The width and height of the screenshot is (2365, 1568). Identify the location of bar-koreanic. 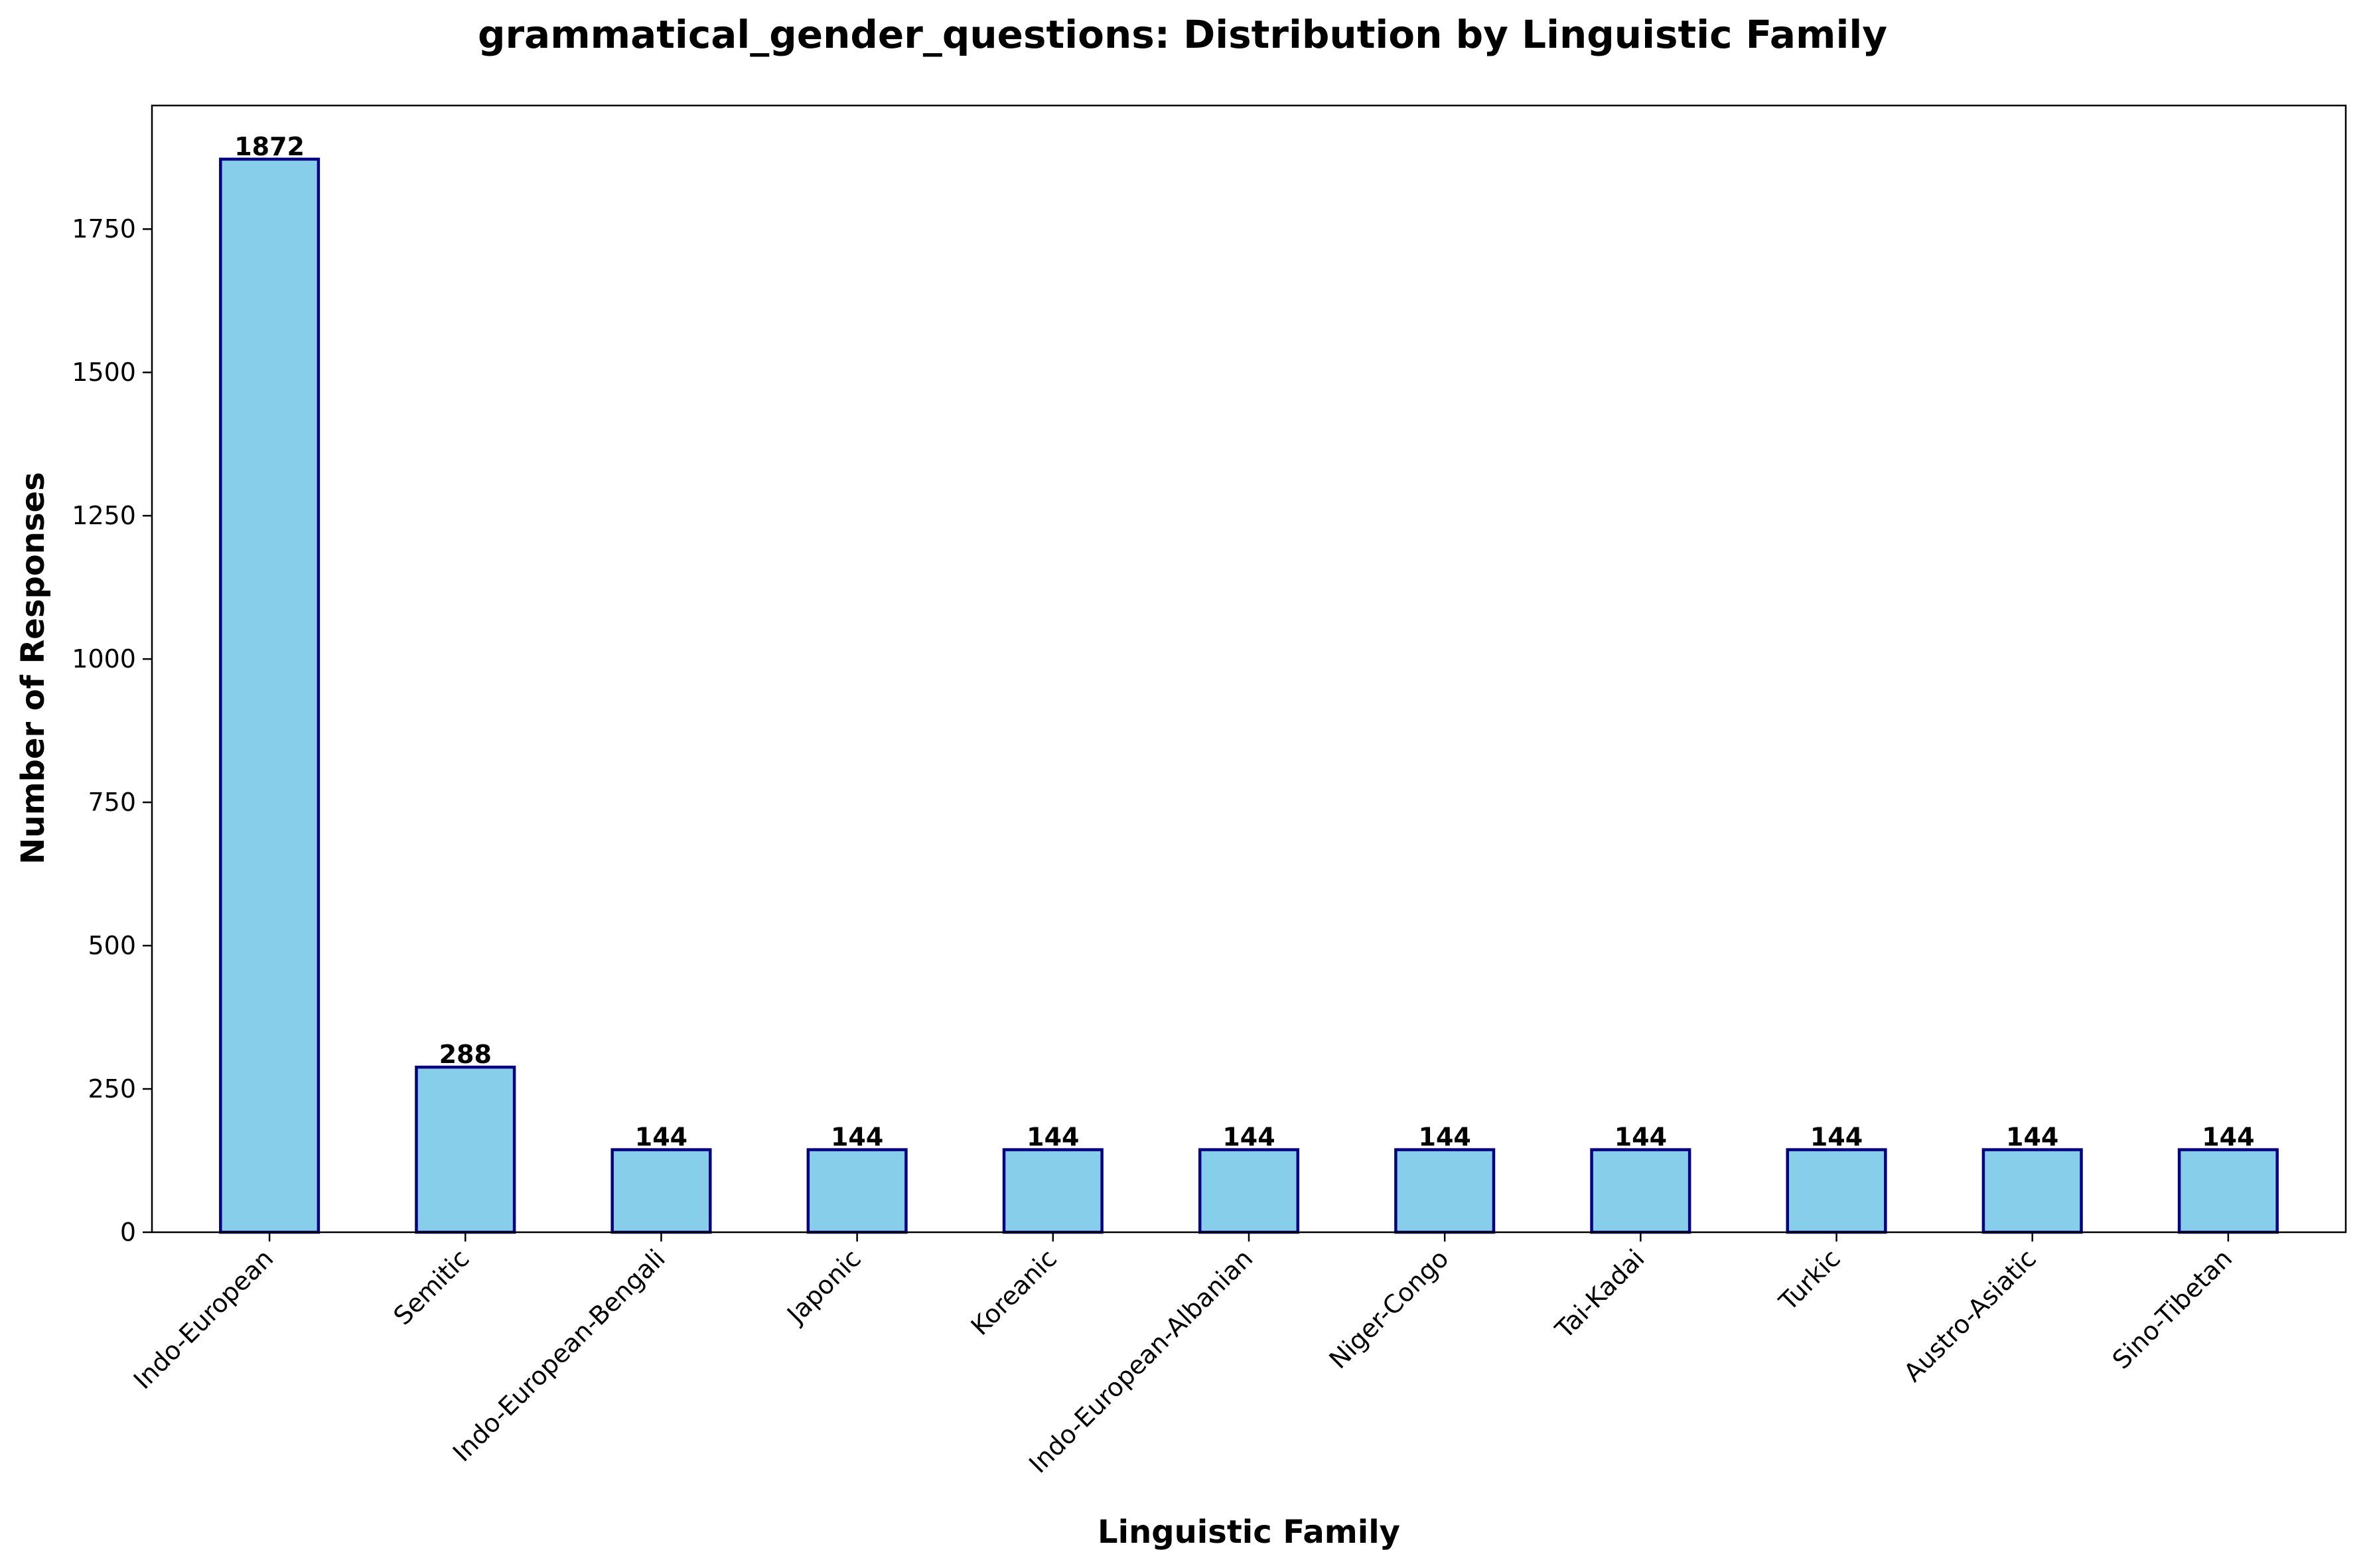
(1053, 1191).